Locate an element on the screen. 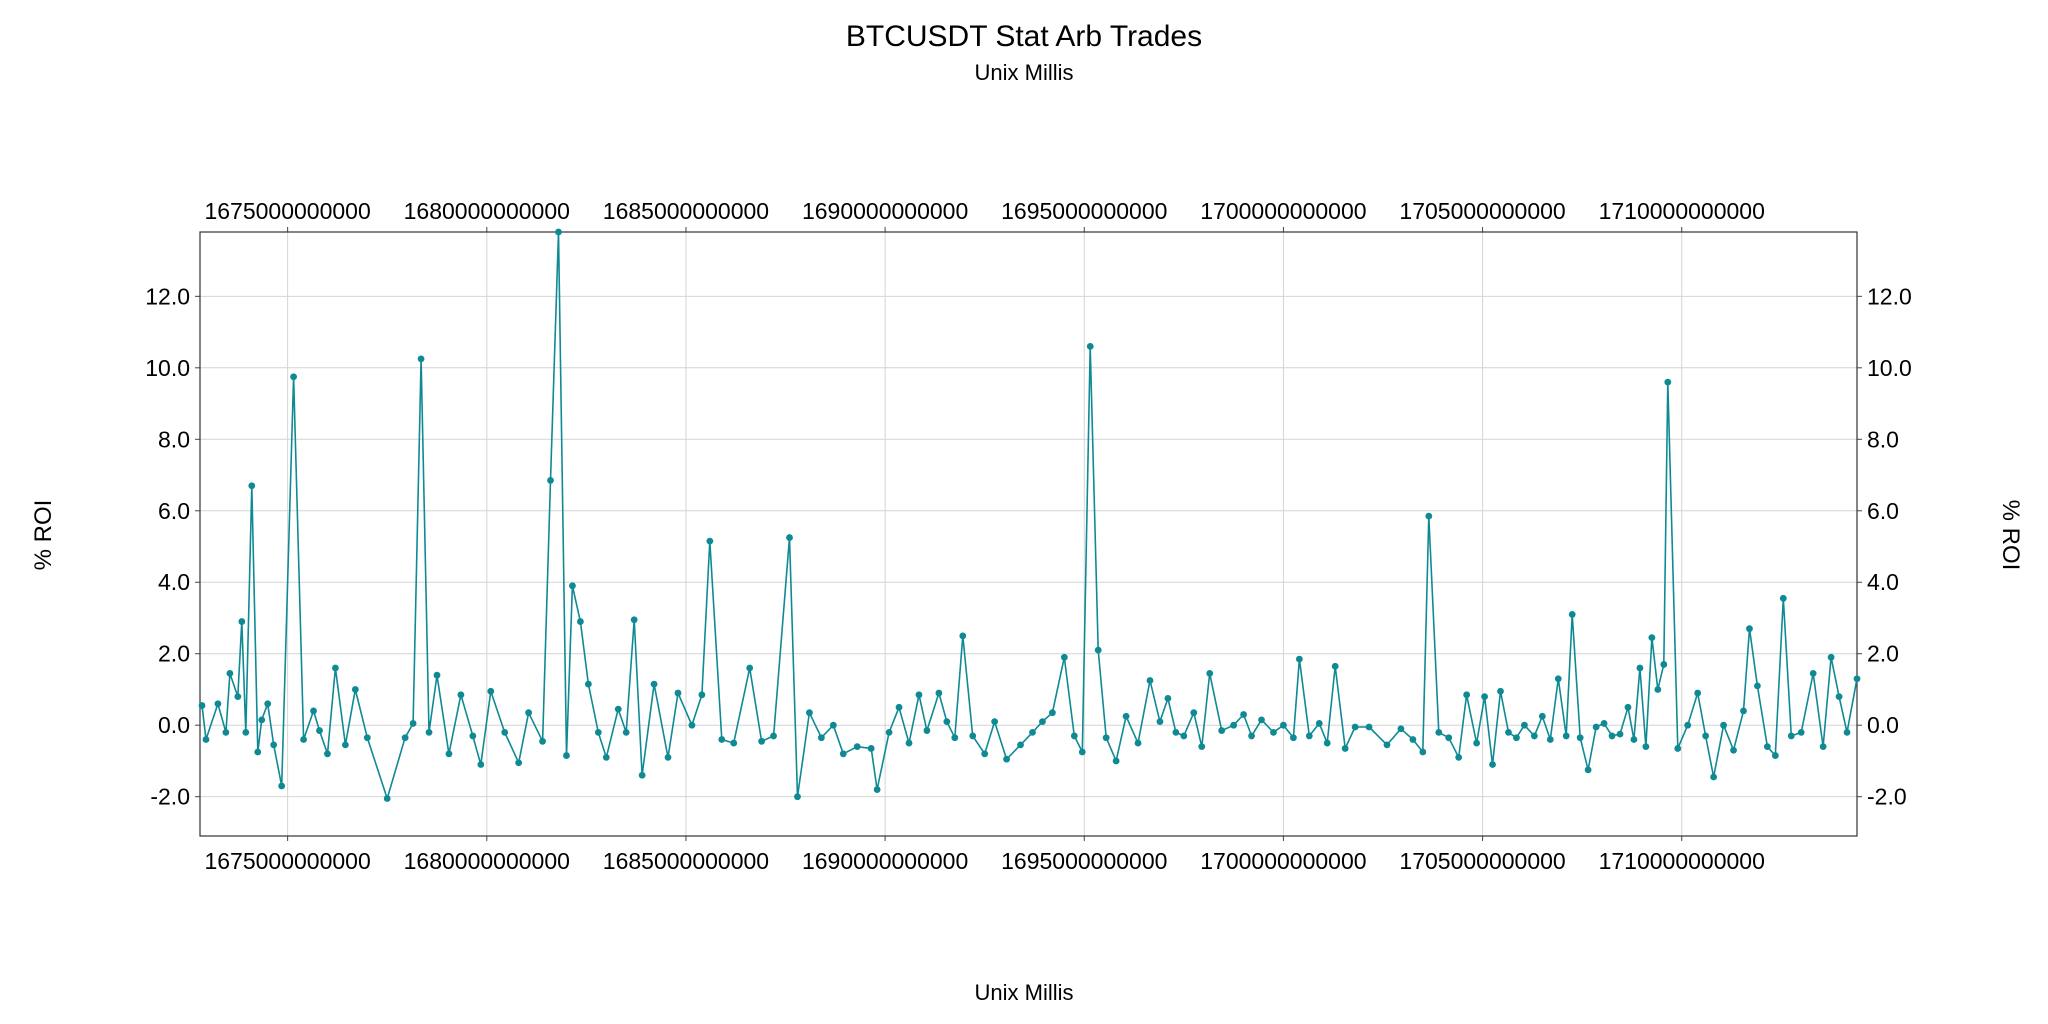  y-tick-label-left: 8.0 is located at coordinates (174, 439).